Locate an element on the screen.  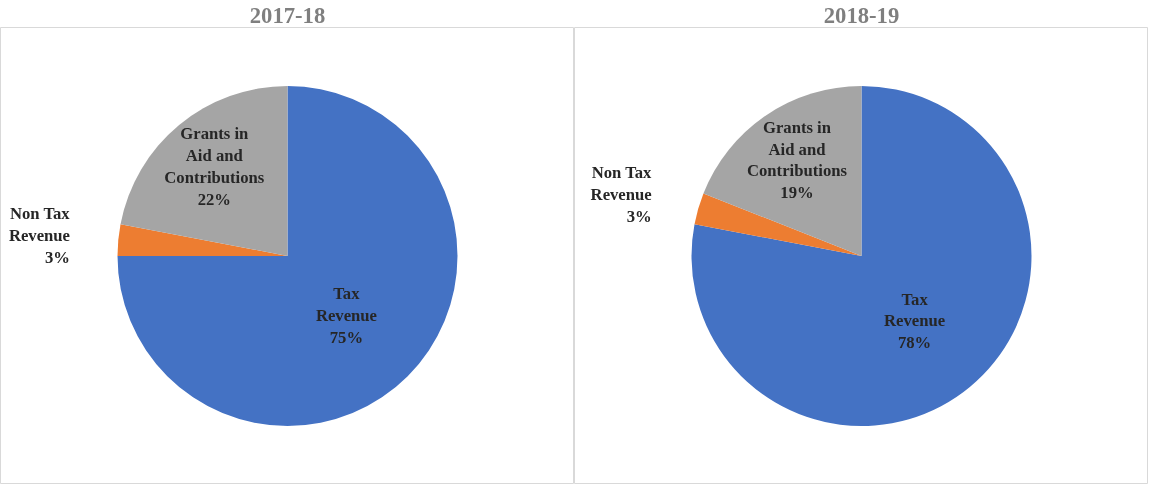
data-label: 78% is located at coordinates (914, 343).